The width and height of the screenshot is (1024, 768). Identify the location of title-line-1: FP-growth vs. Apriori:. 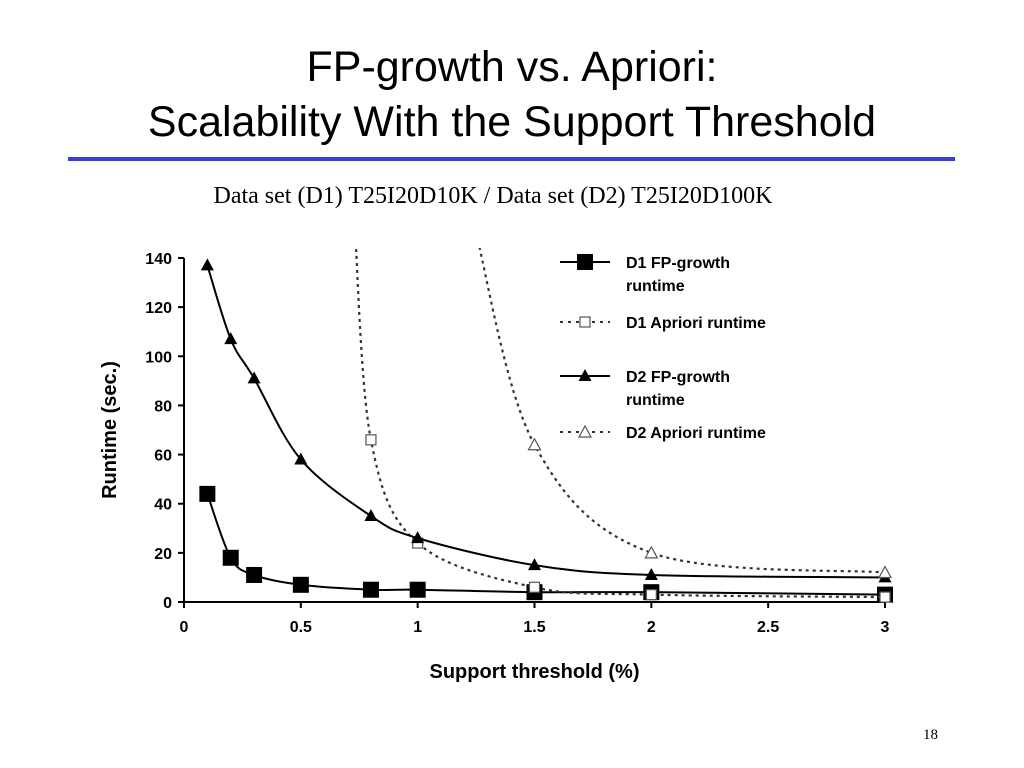
(512, 67).